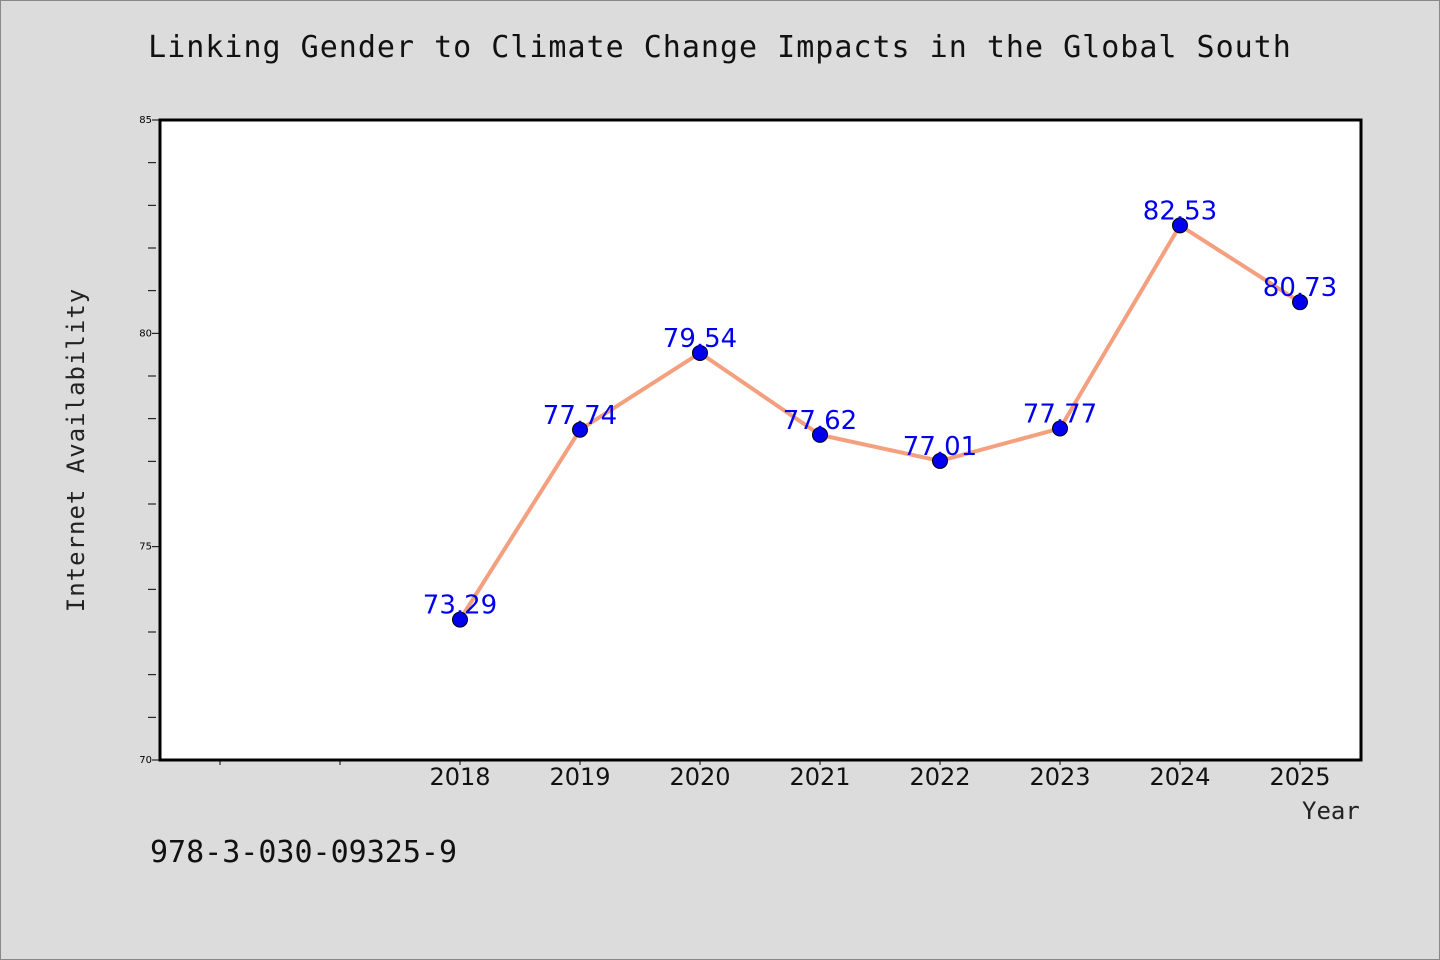  Describe the element at coordinates (459, 777) in the screenshot. I see `x-tick-label: 2018` at that location.